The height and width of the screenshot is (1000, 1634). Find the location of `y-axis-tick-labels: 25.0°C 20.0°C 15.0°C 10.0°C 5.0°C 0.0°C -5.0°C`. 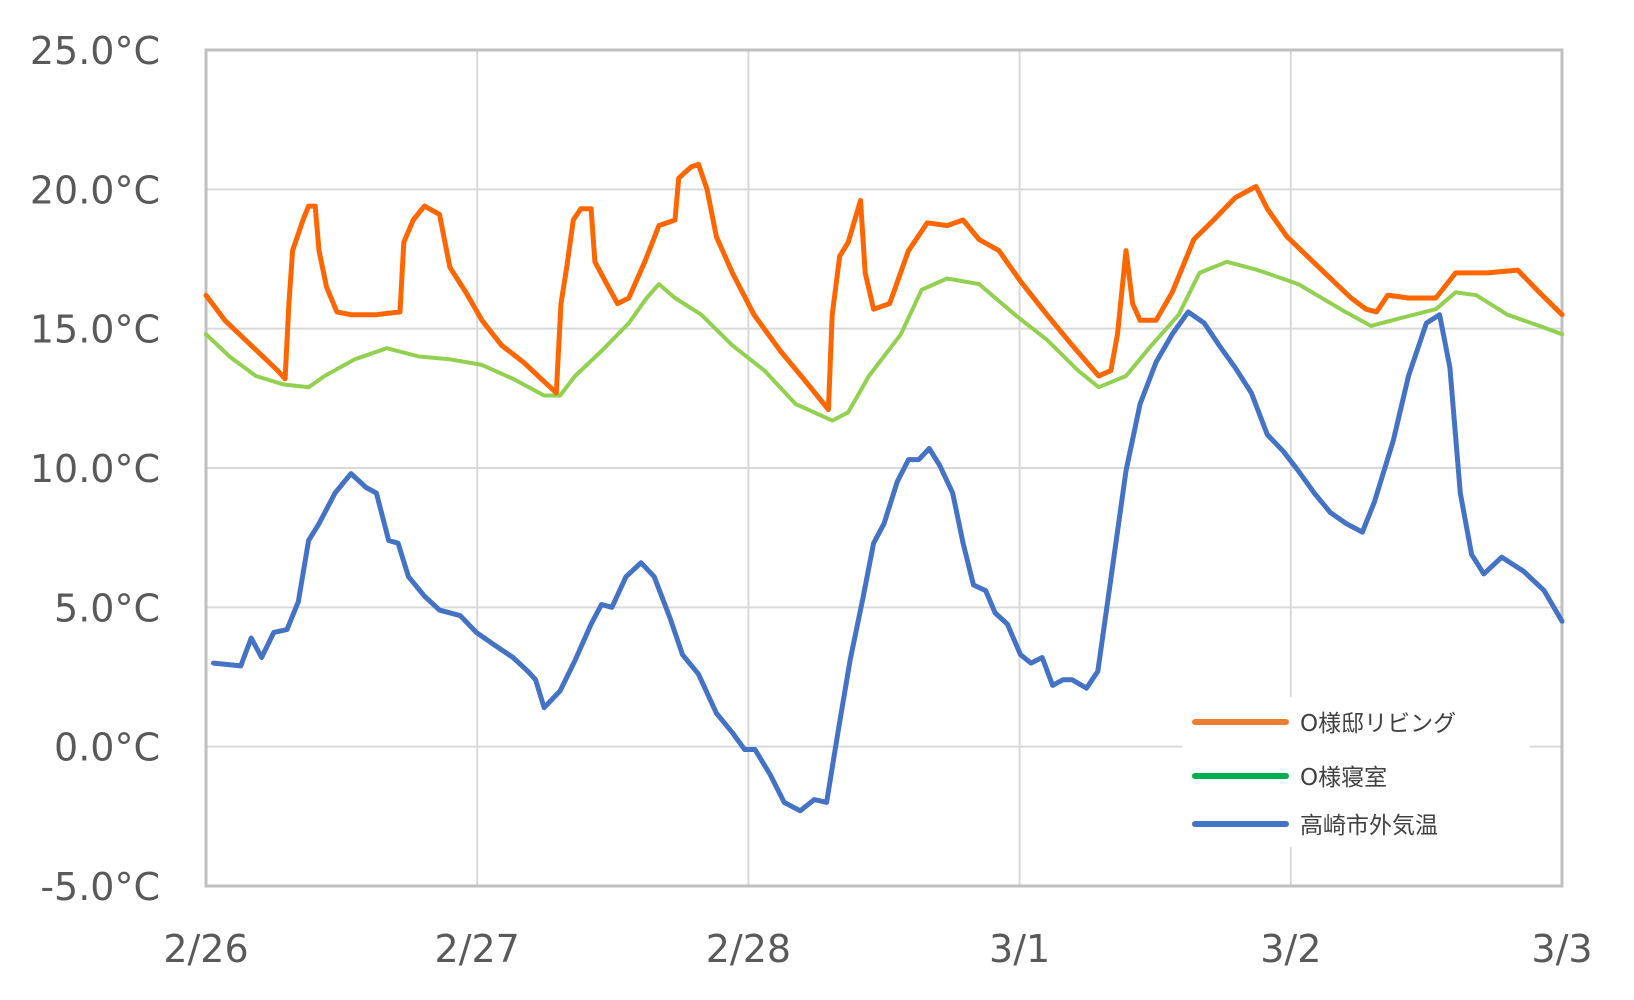

y-axis-tick-labels: 25.0°C 20.0°C 15.0°C 10.0°C 5.0°C 0.0°C -5.0°C is located at coordinates (95, 469).